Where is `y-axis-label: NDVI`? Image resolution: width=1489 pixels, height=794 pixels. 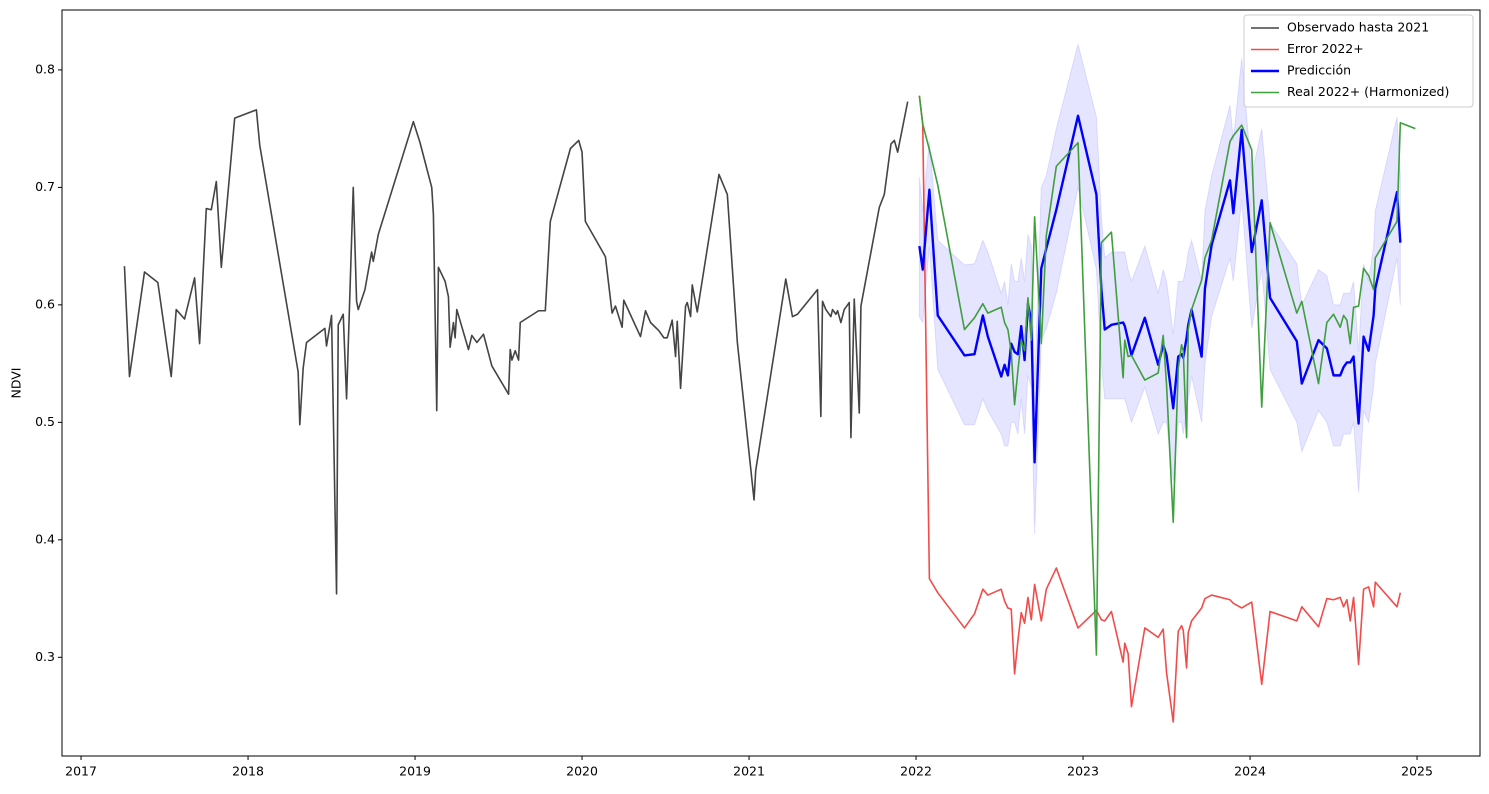
y-axis-label: NDVI is located at coordinates (16, 383).